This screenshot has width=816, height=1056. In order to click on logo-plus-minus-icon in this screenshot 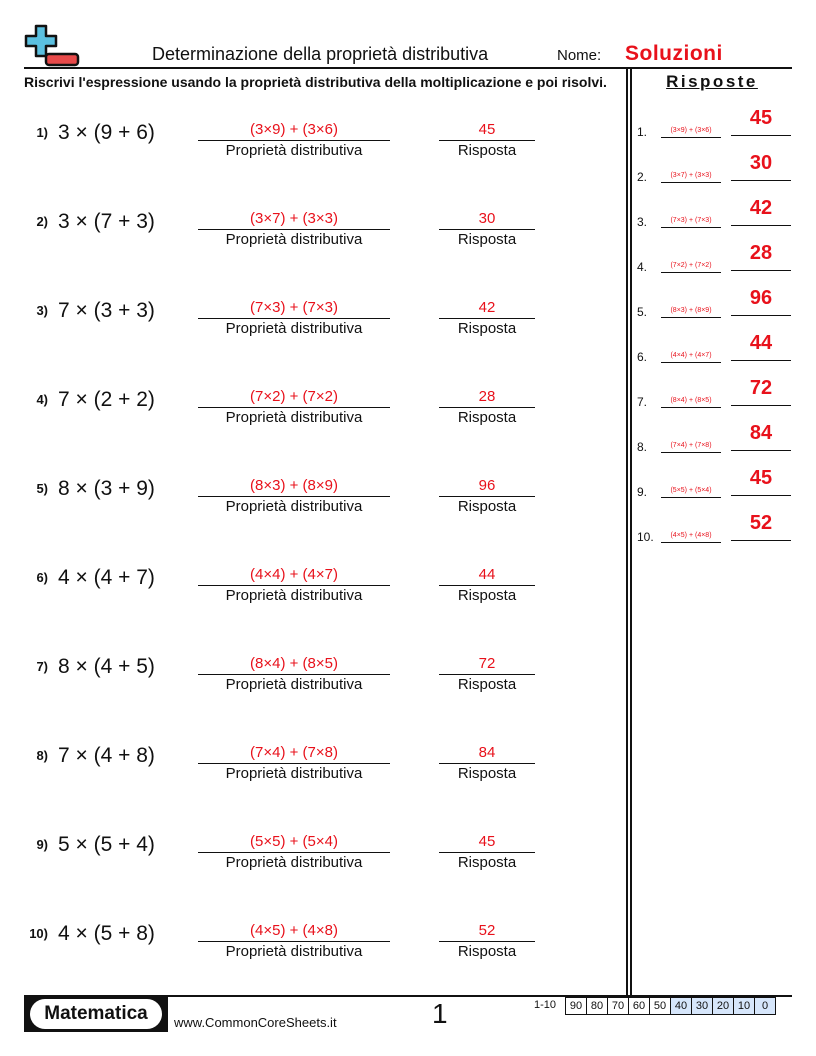, I will do `click(52, 45)`.